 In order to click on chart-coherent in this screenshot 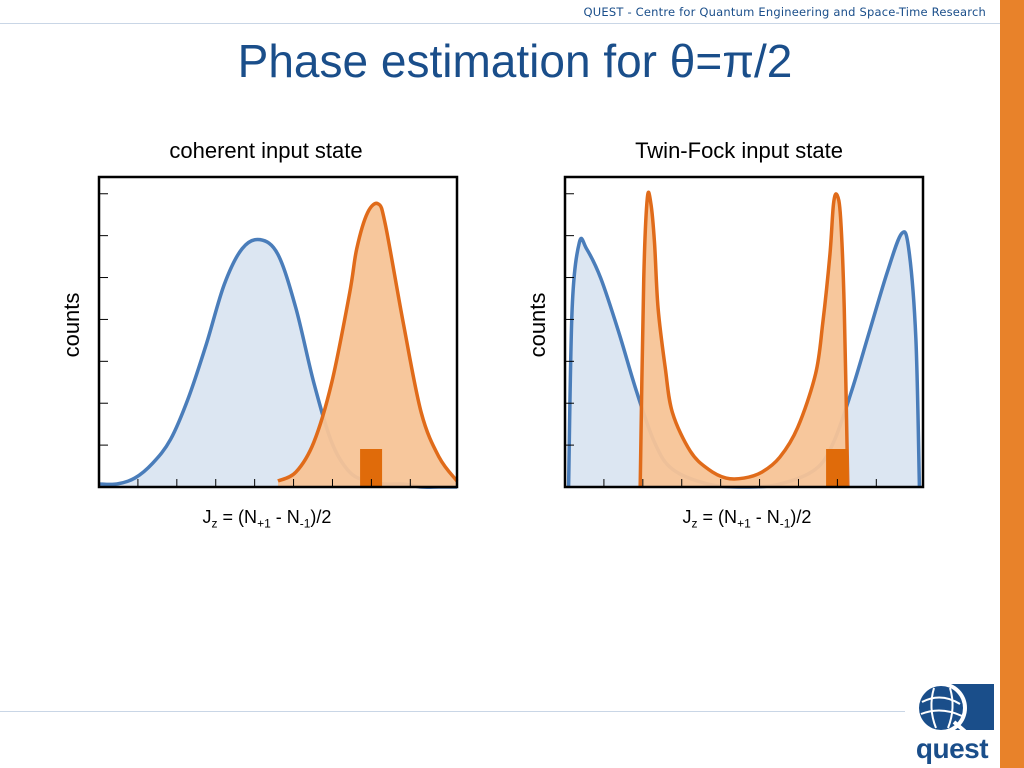, I will do `click(278, 332)`.